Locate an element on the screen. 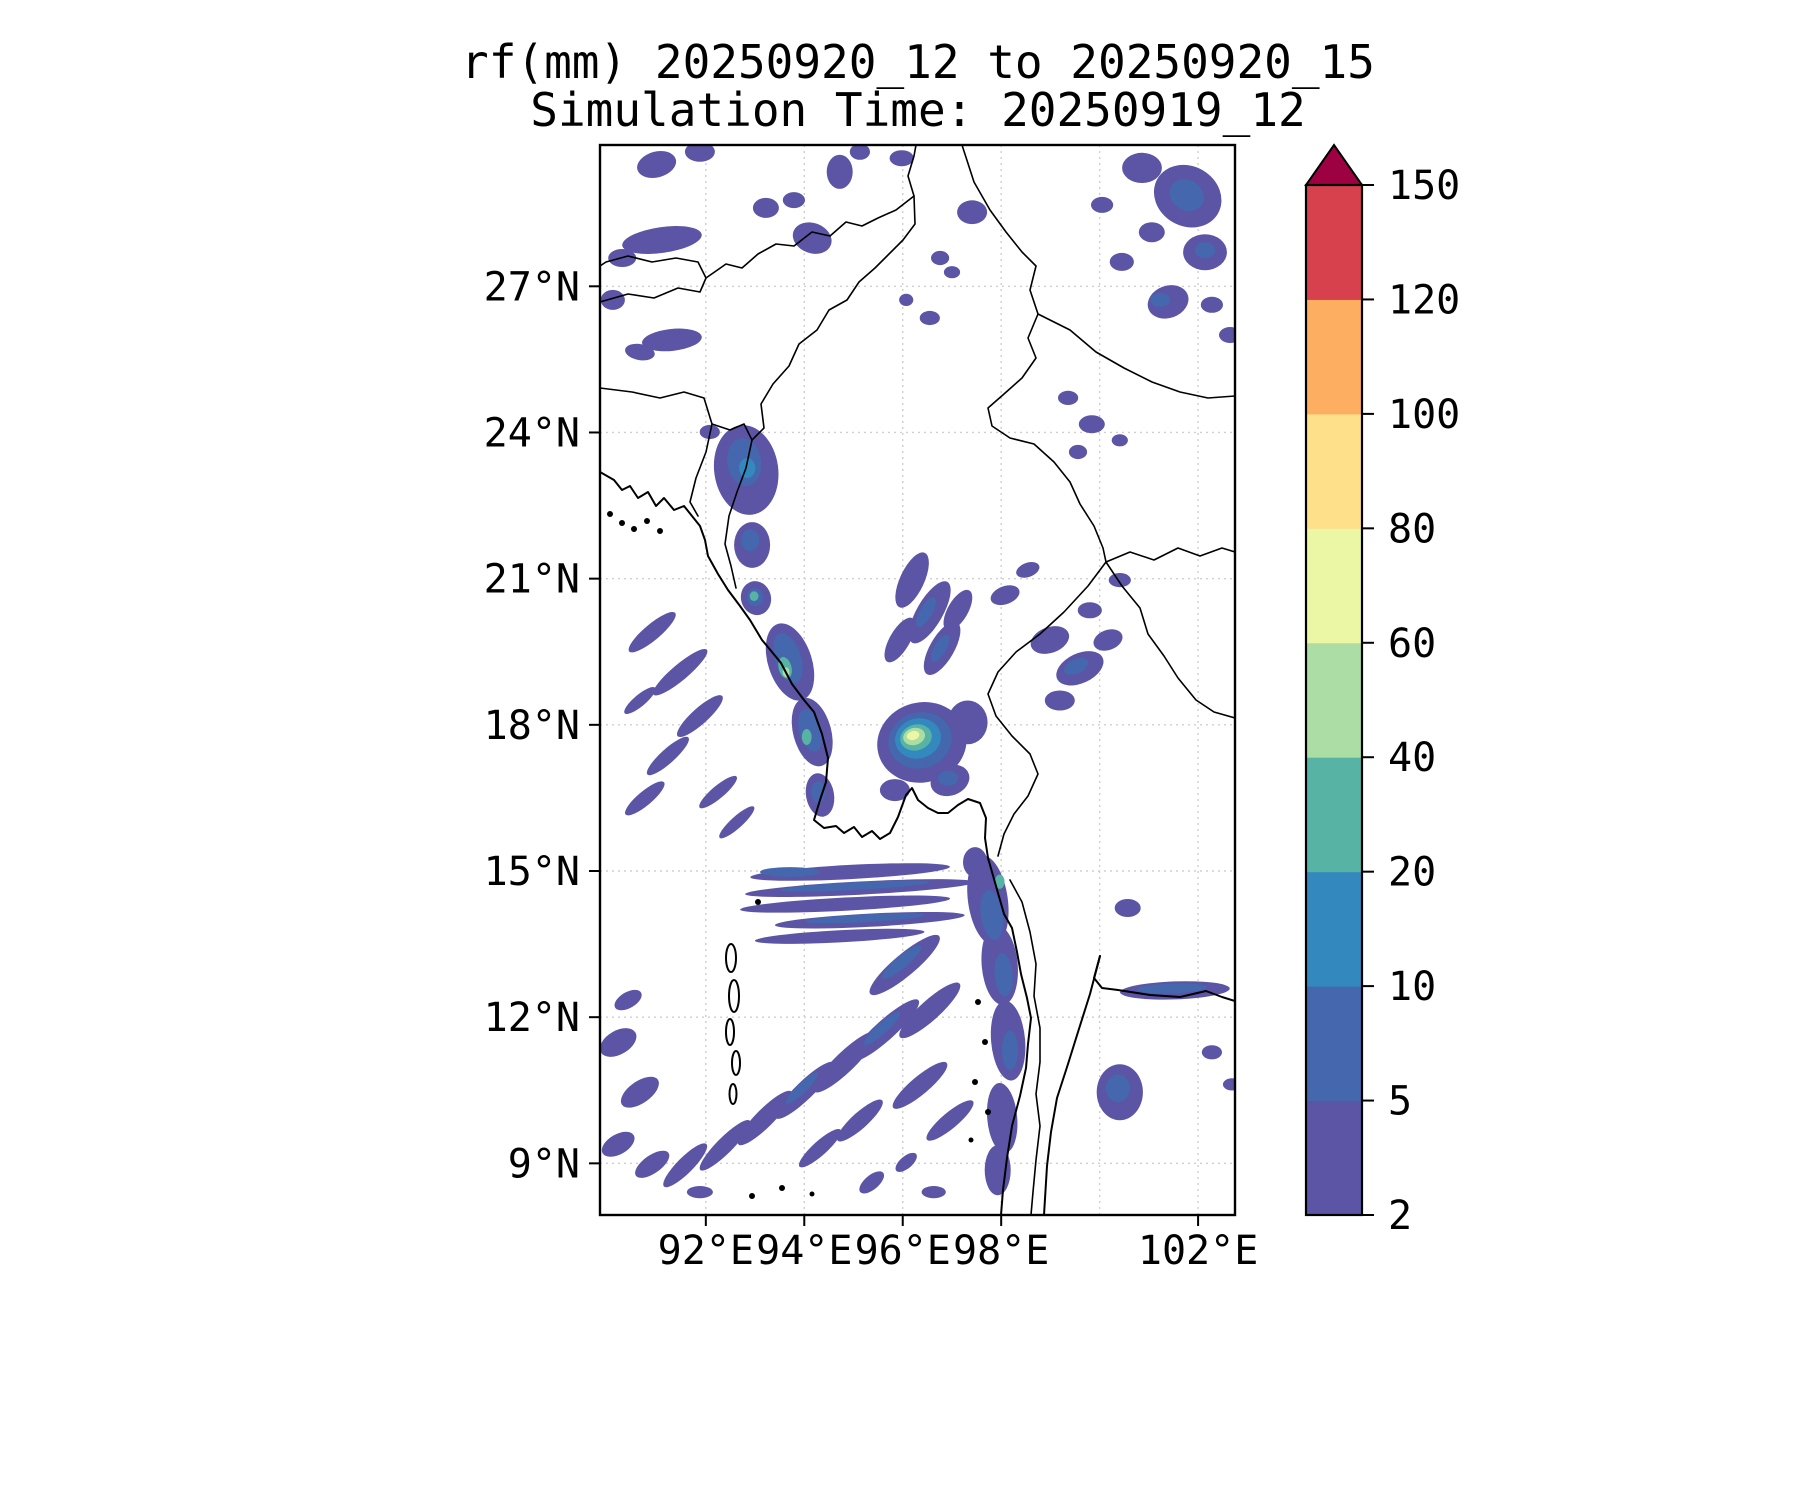 This screenshot has width=1800, height=1500. x-tick-label: 98°E is located at coordinates (1001, 1251).